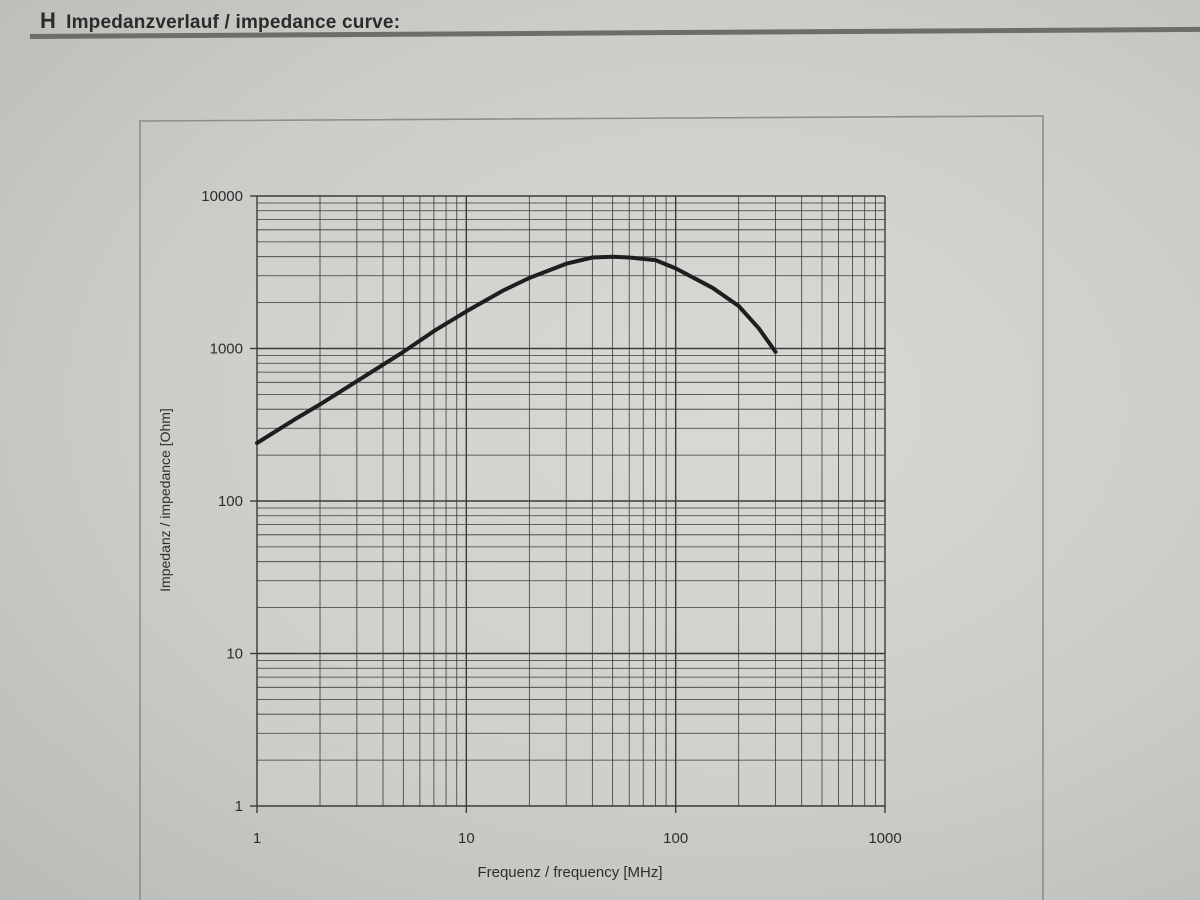 The width and height of the screenshot is (1200, 900). I want to click on y-tick-label: 1, so click(239, 806).